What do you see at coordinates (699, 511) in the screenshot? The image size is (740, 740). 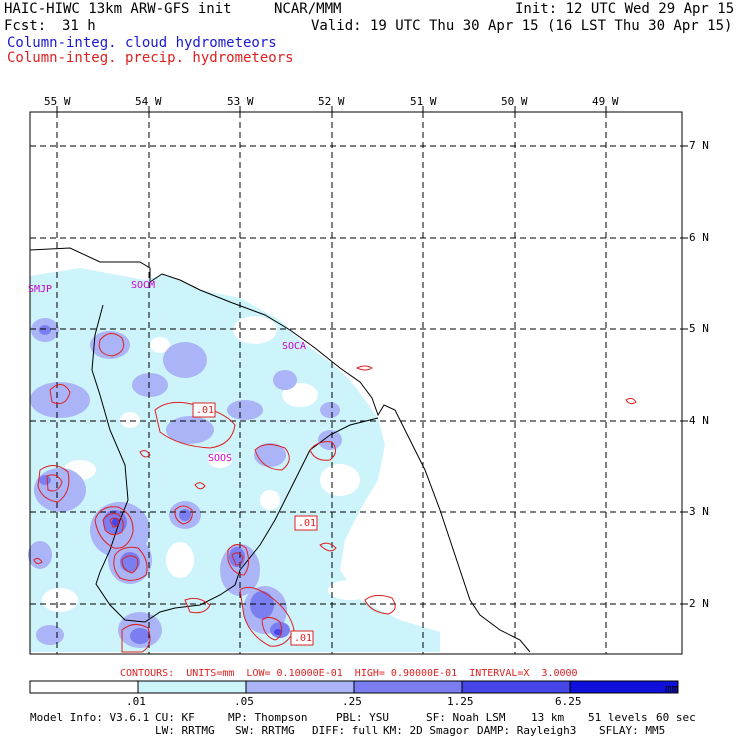 I see `lat-label-3n: 3 N` at bounding box center [699, 511].